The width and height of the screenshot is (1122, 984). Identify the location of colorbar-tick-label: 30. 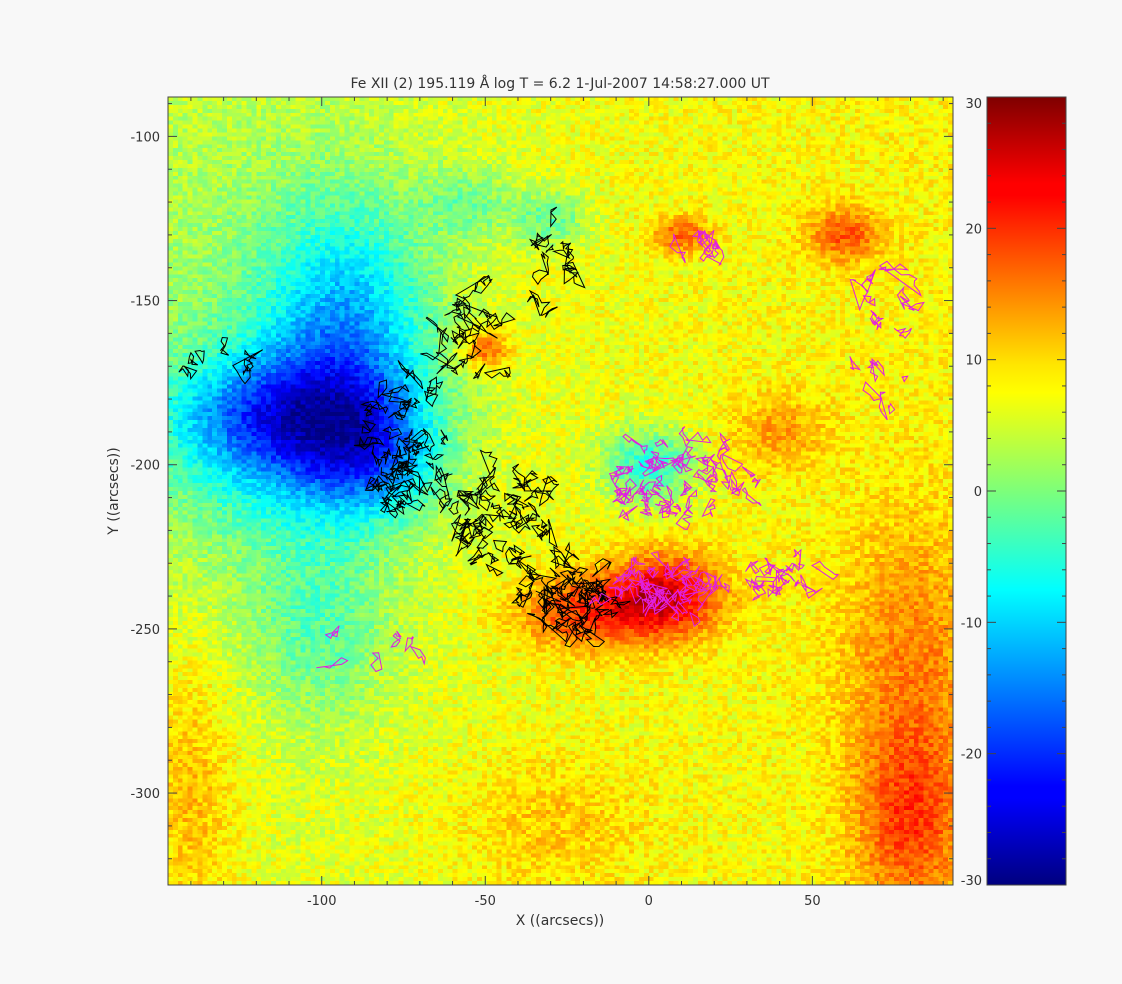
(973, 104).